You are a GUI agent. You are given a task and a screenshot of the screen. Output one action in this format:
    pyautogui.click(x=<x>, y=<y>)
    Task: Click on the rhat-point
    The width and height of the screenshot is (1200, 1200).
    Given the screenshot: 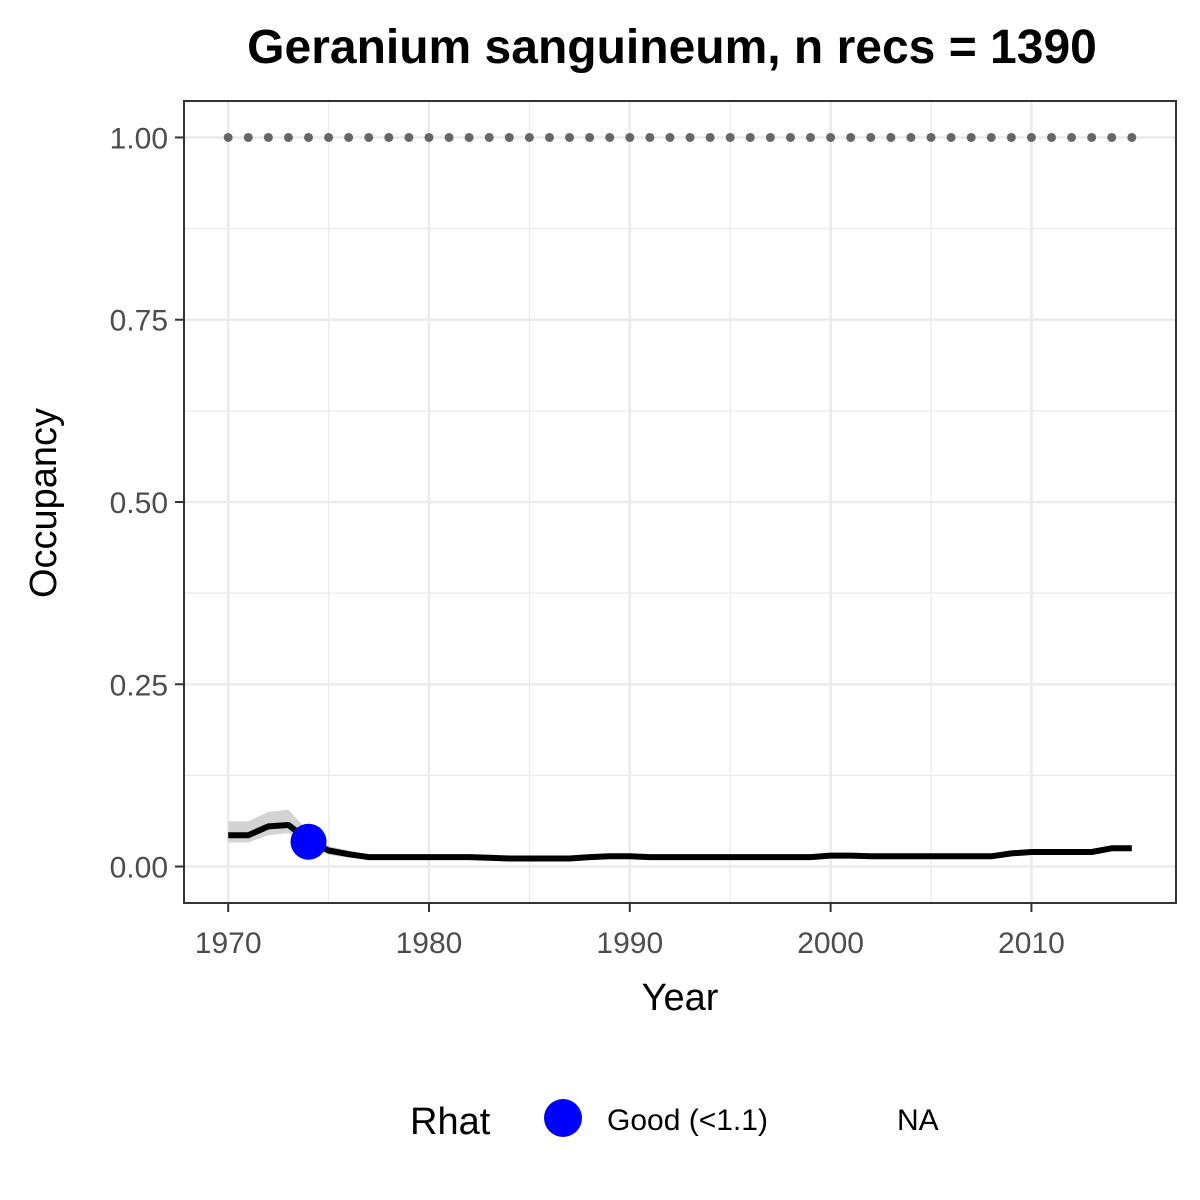 What is the action you would take?
    pyautogui.click(x=308, y=841)
    